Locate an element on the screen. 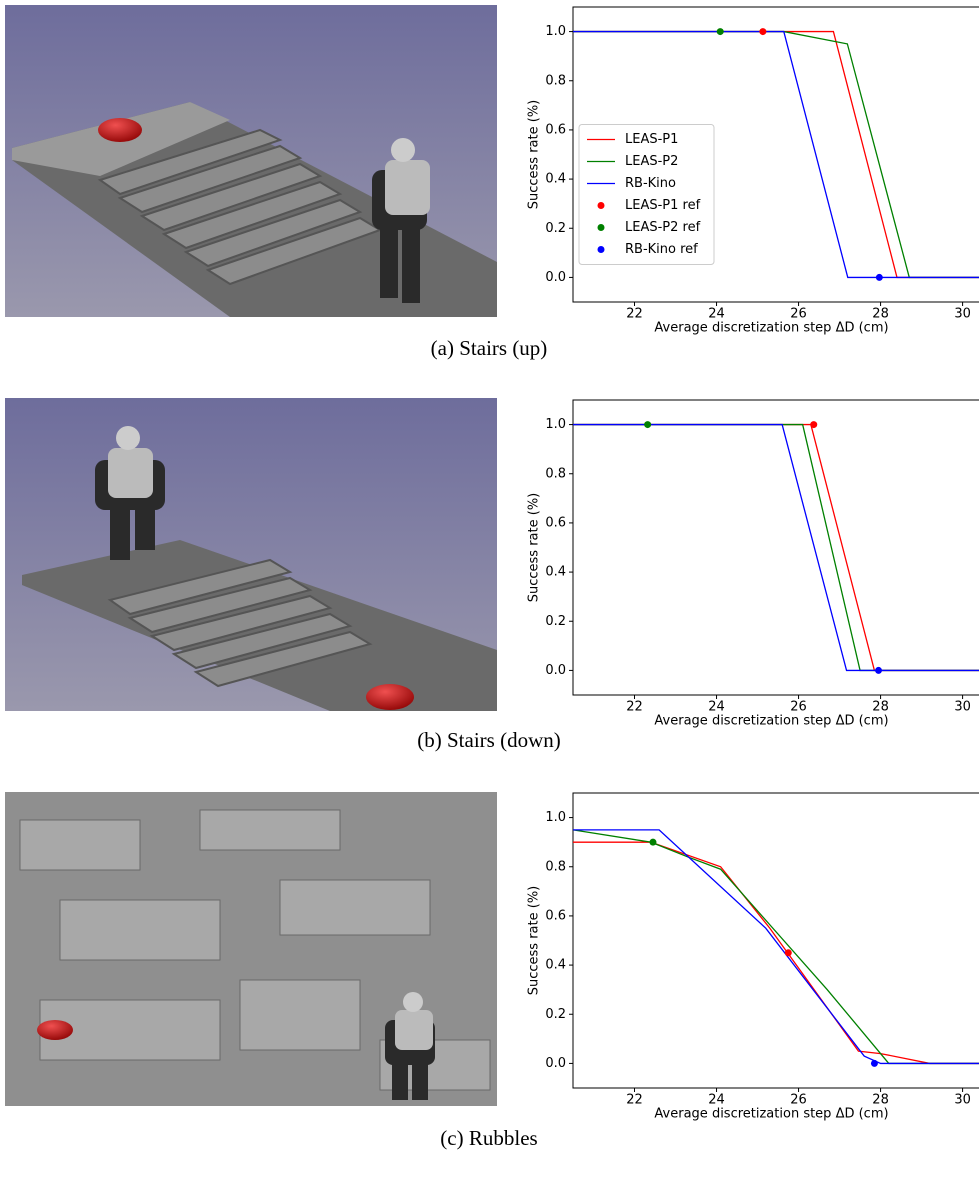 Image resolution: width=979 pixels, height=1185 pixels. legend-label: LEAS-P1 is located at coordinates (651, 139).